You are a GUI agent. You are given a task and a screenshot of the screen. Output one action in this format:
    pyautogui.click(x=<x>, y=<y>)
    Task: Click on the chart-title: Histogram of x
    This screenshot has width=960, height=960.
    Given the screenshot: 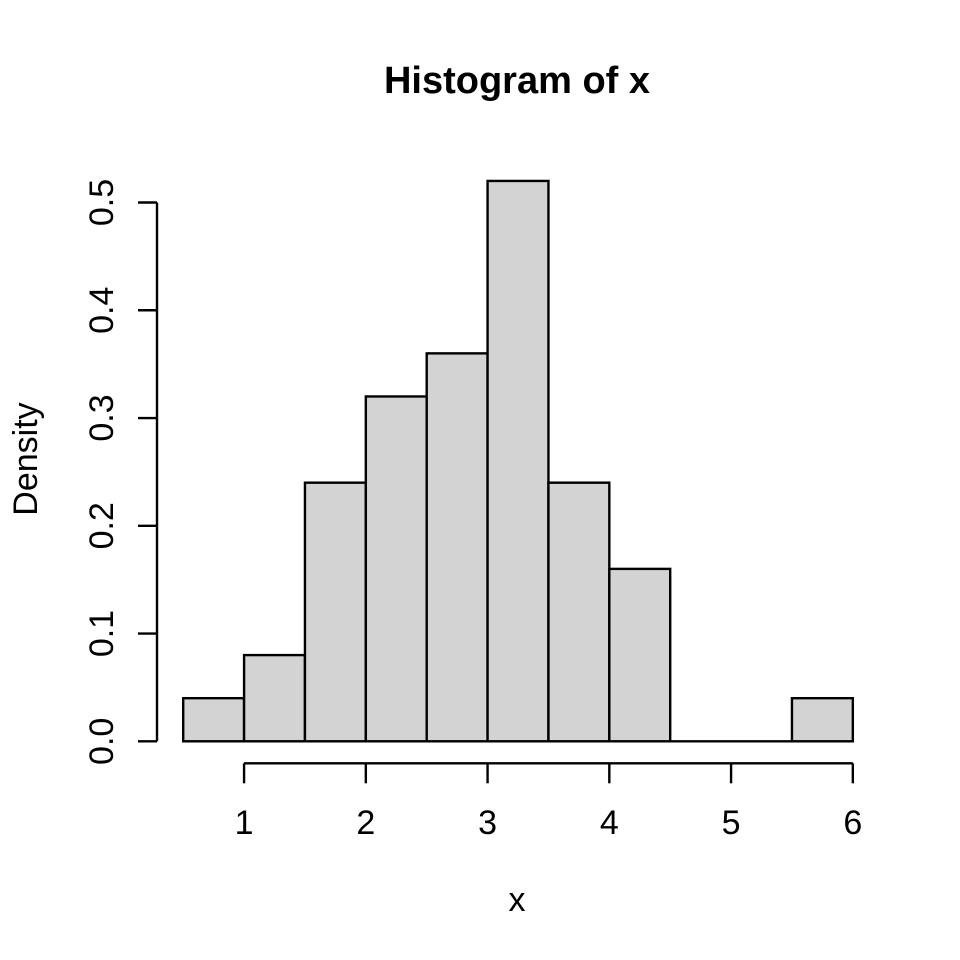 What is the action you would take?
    pyautogui.click(x=517, y=81)
    